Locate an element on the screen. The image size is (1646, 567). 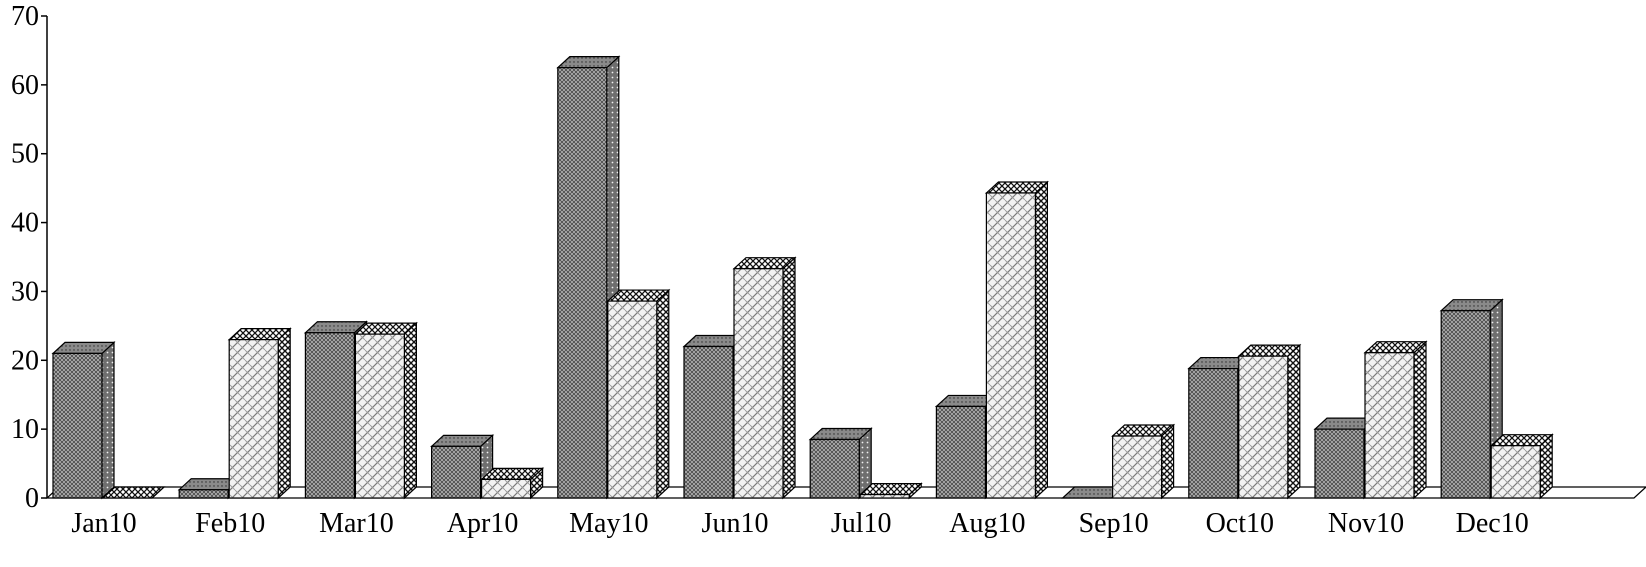
y-tick-label: 70 is located at coordinates (25, 16).